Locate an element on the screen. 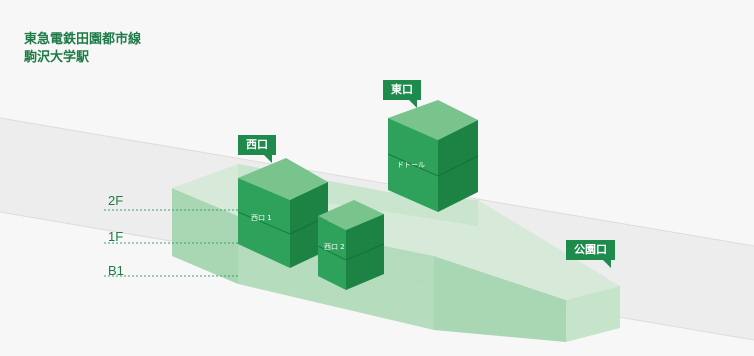 This screenshot has height=356, width=754. concourse-corridor-end is located at coordinates (593, 314).